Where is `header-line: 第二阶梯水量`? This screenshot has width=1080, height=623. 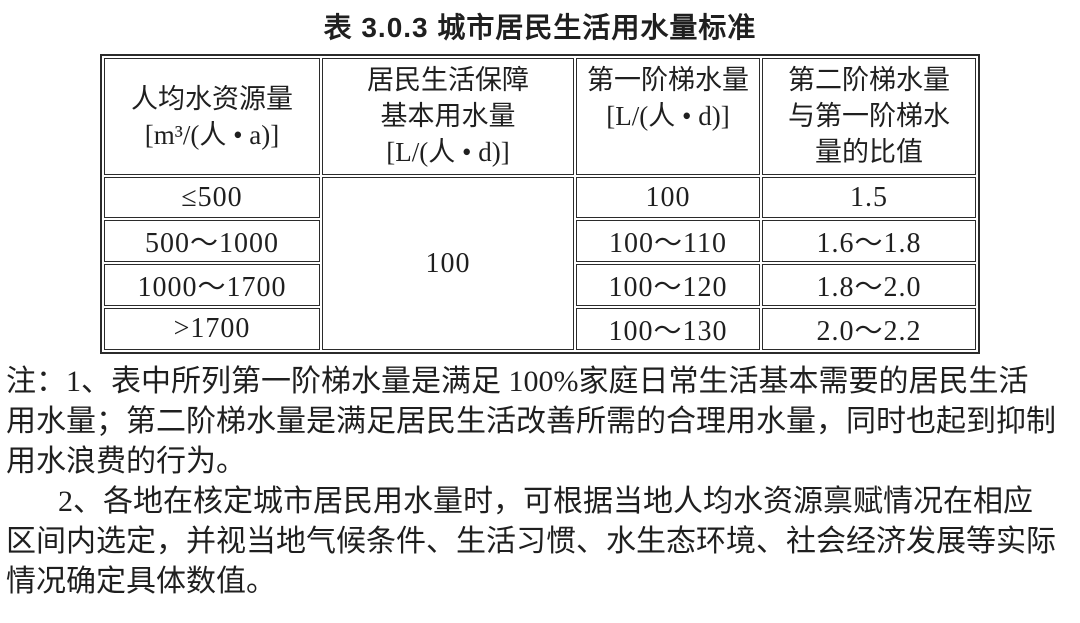 header-line: 第二阶梯水量 is located at coordinates (869, 80).